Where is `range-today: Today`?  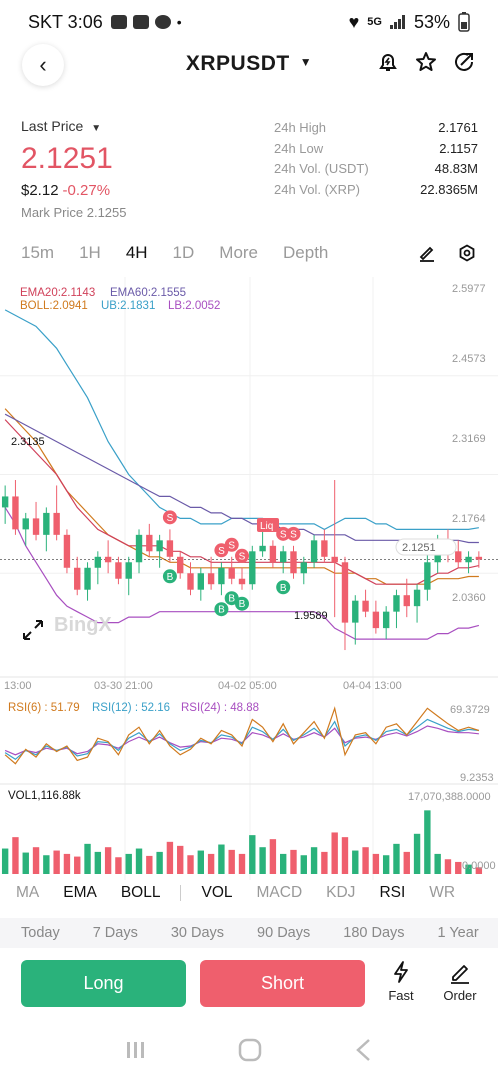 range-today: Today is located at coordinates (40, 933).